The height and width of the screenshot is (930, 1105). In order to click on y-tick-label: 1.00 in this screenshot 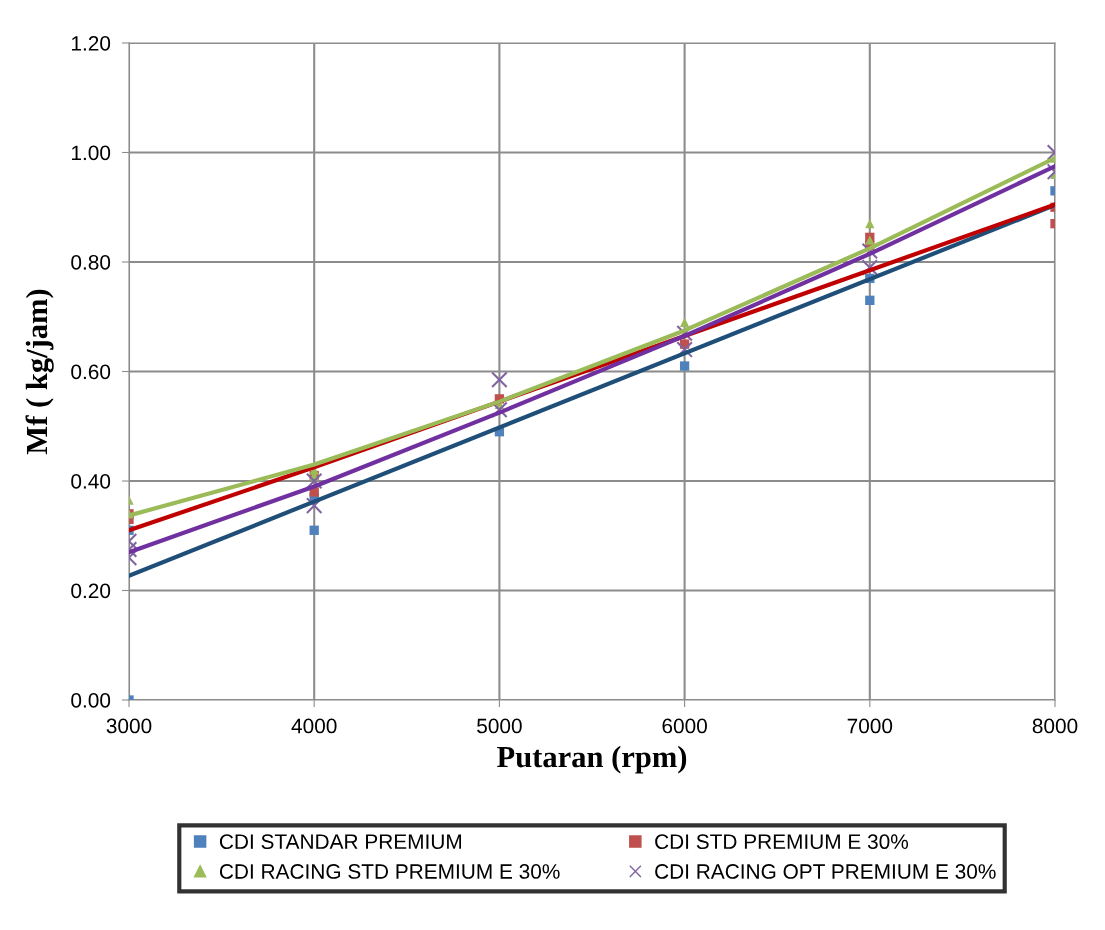, I will do `click(91, 153)`.